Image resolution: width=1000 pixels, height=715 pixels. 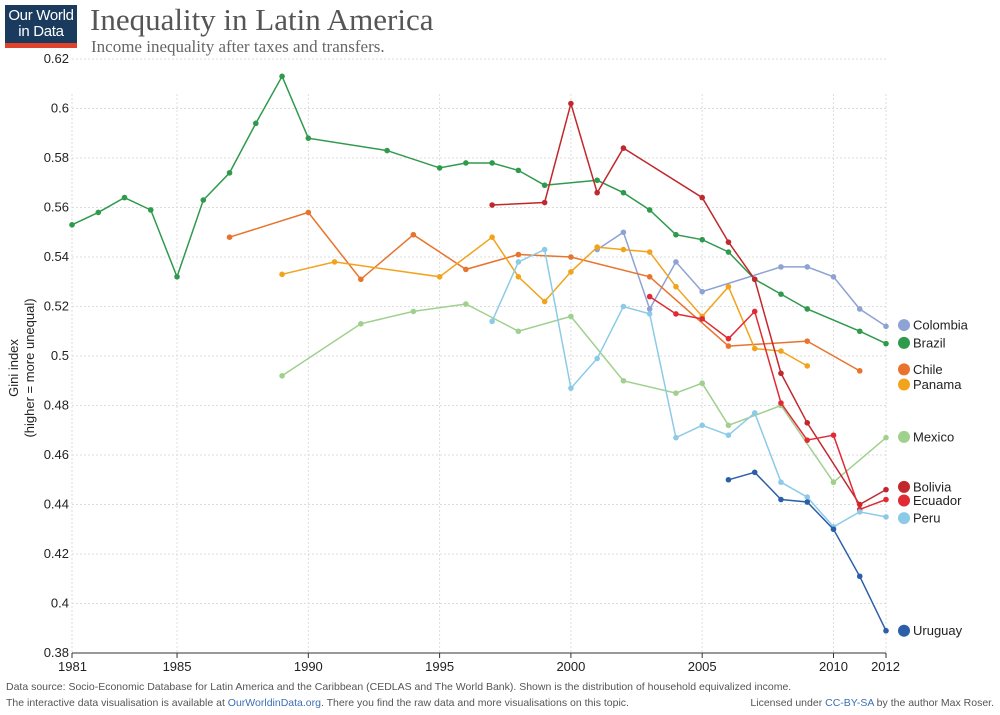 What do you see at coordinates (56, 306) in the screenshot?
I see `y-tick-label: 0.52` at bounding box center [56, 306].